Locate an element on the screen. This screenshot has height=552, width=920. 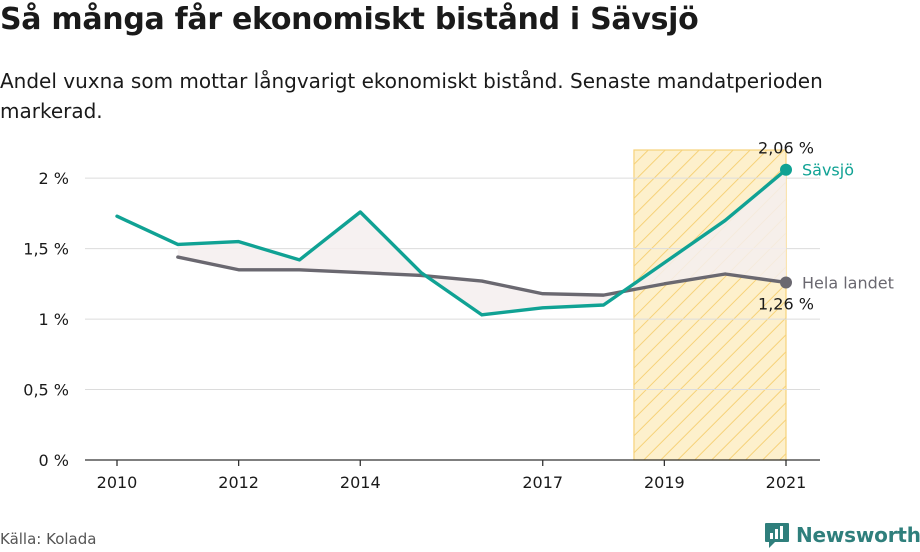
y-tick-label: 0,5 % is located at coordinates (46, 390).